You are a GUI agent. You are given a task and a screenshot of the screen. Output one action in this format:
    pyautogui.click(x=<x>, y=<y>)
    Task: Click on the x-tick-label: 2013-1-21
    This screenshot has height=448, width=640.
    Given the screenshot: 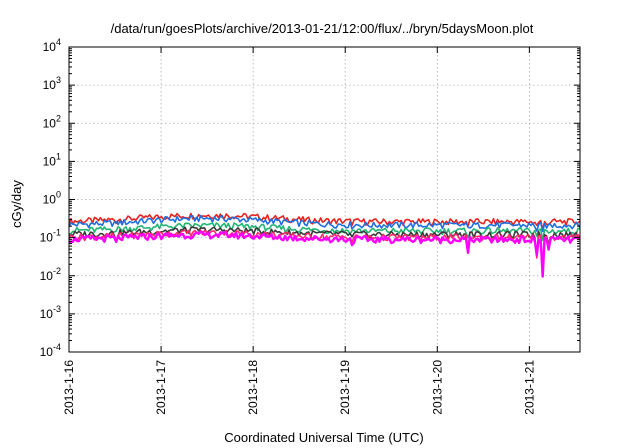 What is the action you would take?
    pyautogui.click(x=529, y=387)
    